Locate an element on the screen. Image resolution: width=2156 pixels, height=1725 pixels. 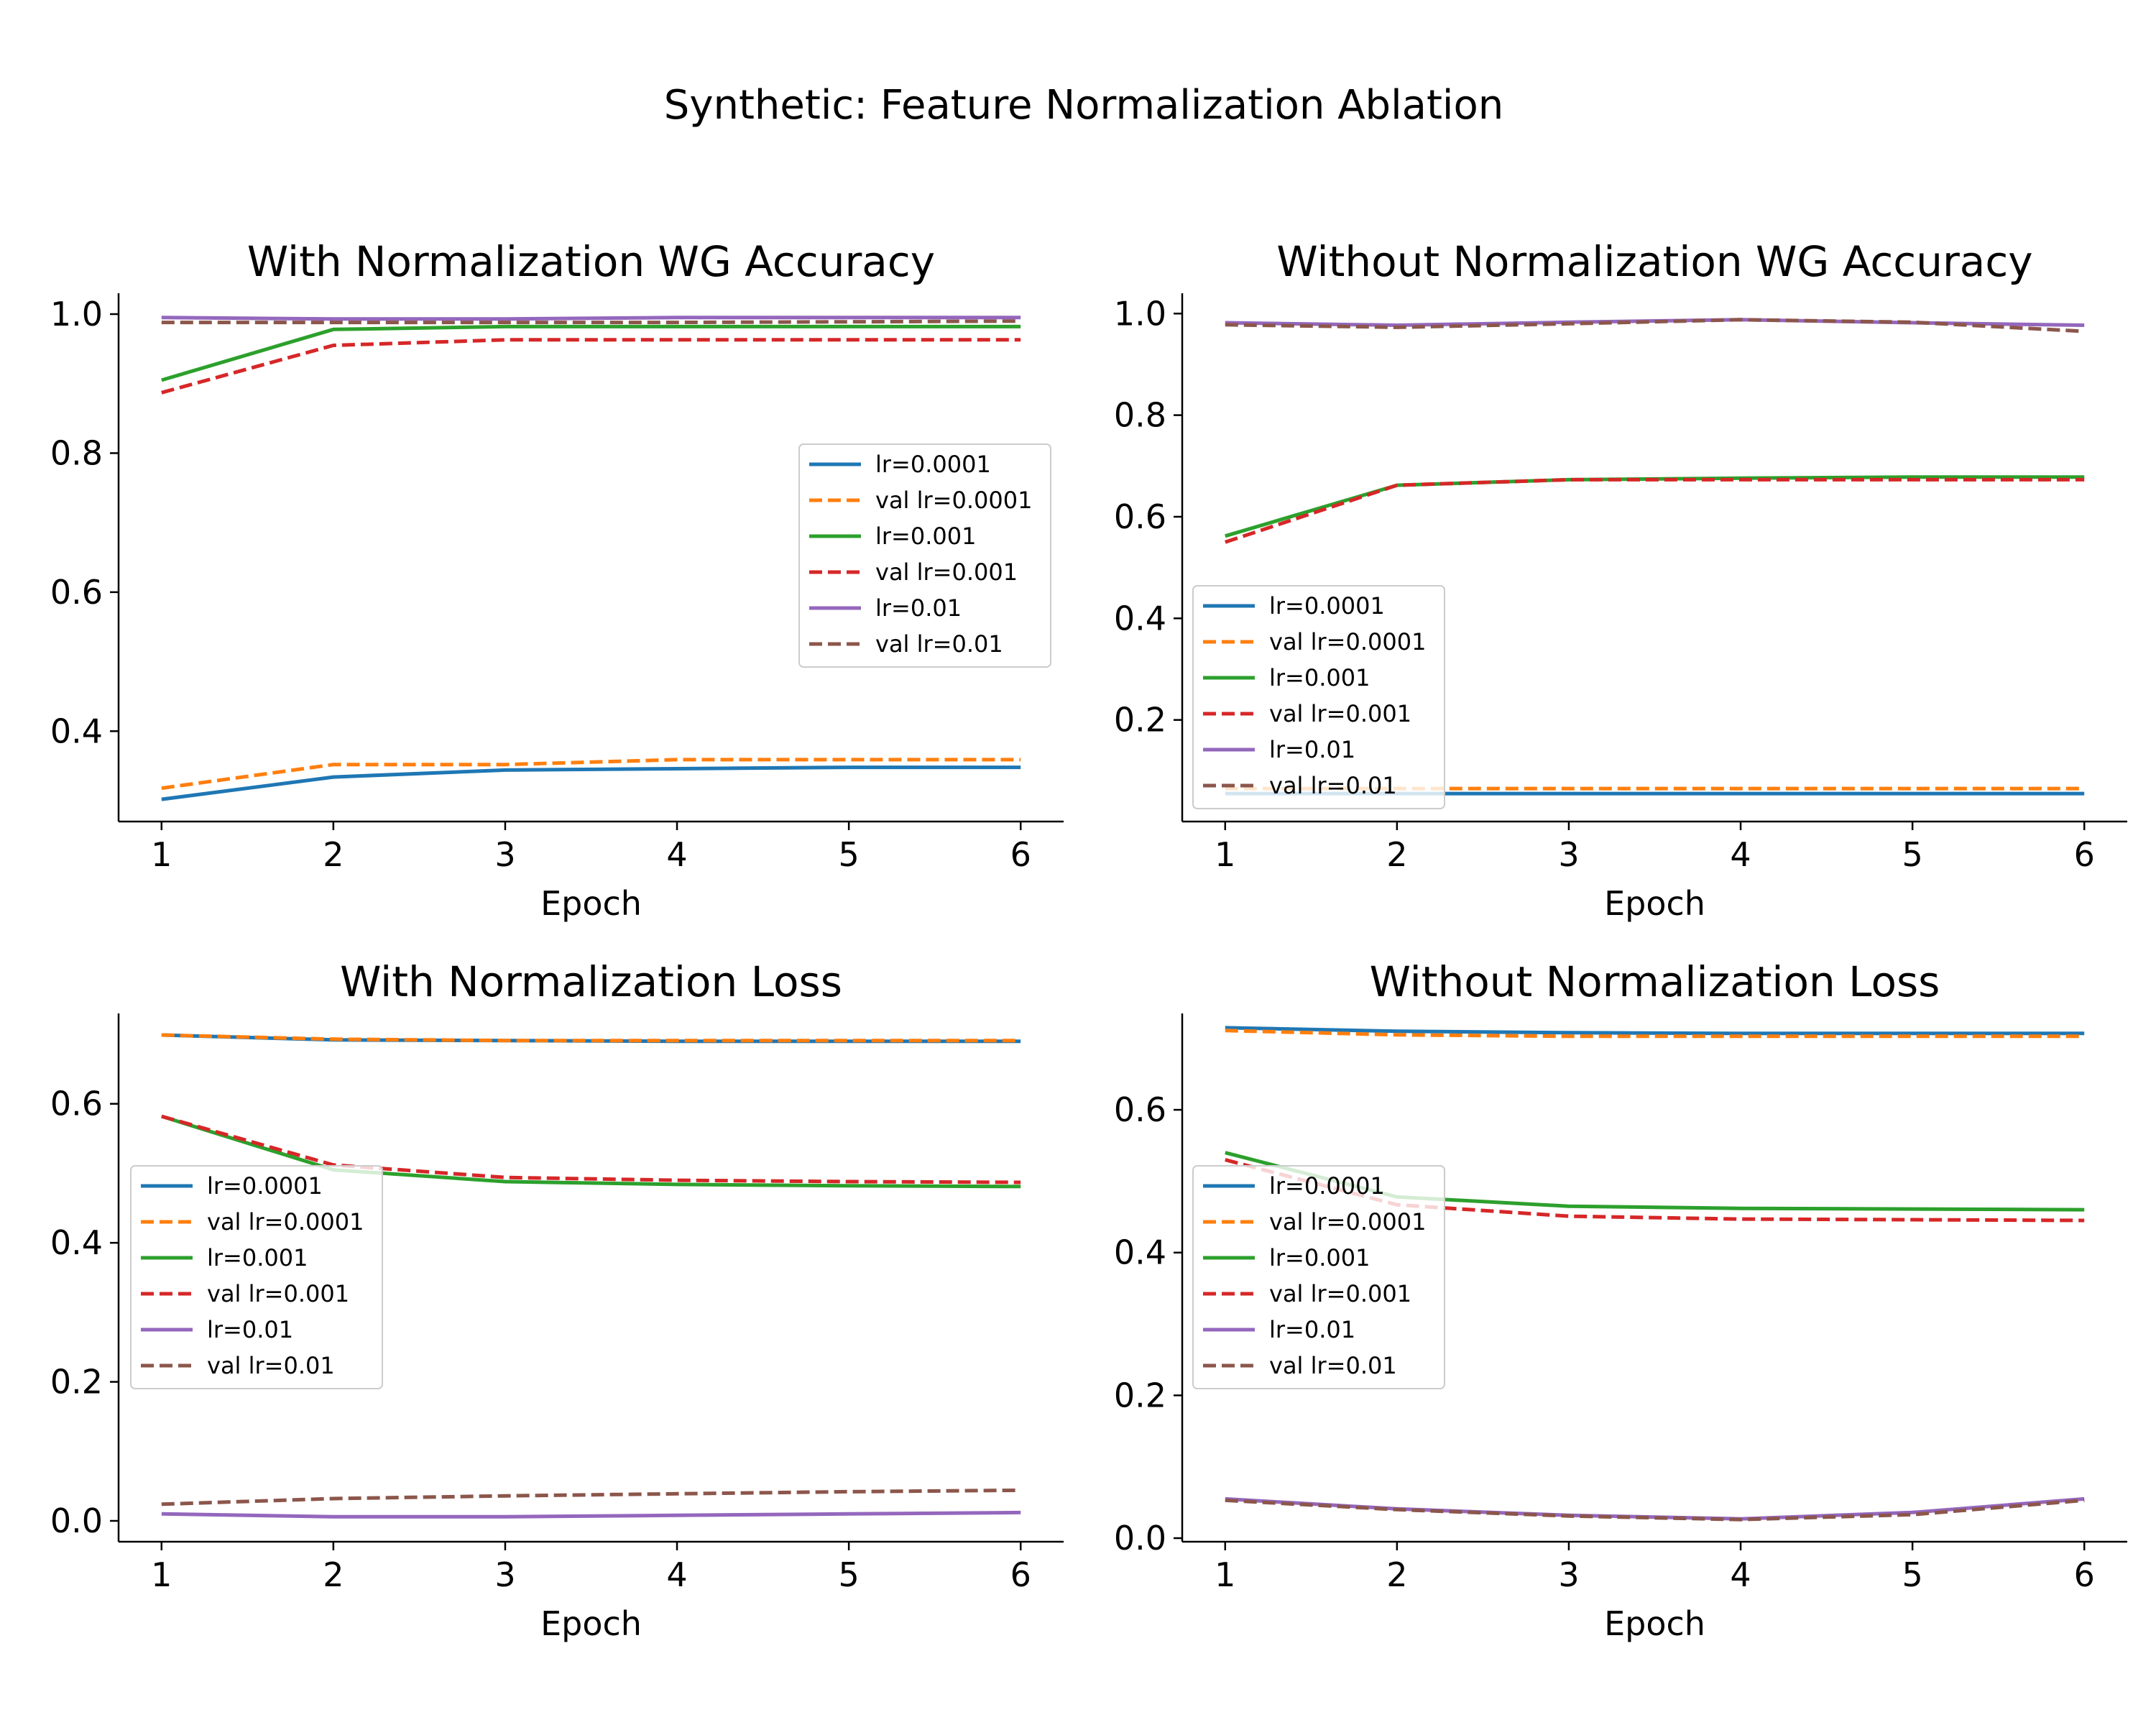
panel-title: Without Normalization Loss is located at coordinates (1655, 981).